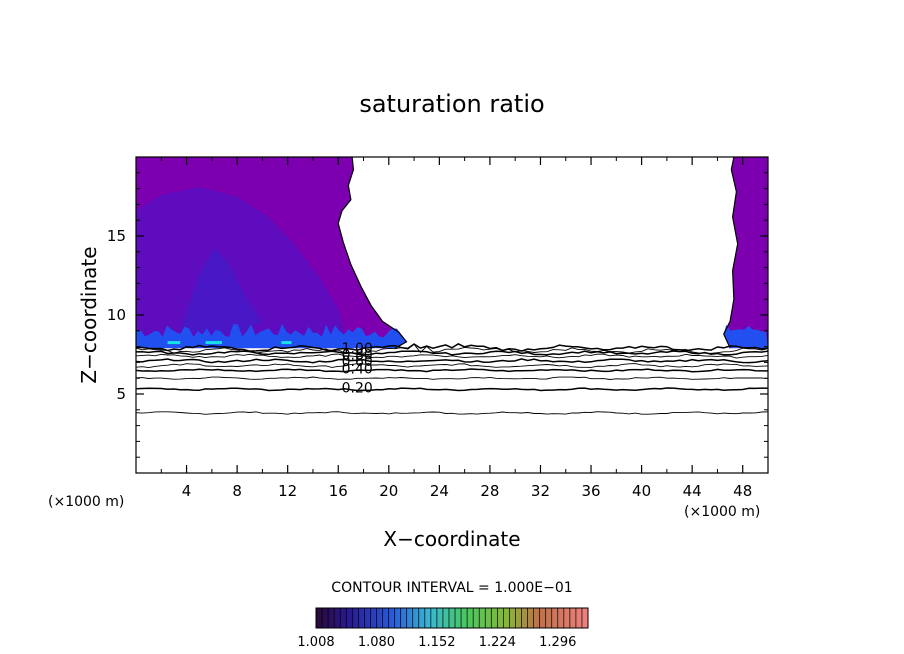 The height and width of the screenshot is (654, 904). I want to click on contour-line-0.5, so click(452, 366).